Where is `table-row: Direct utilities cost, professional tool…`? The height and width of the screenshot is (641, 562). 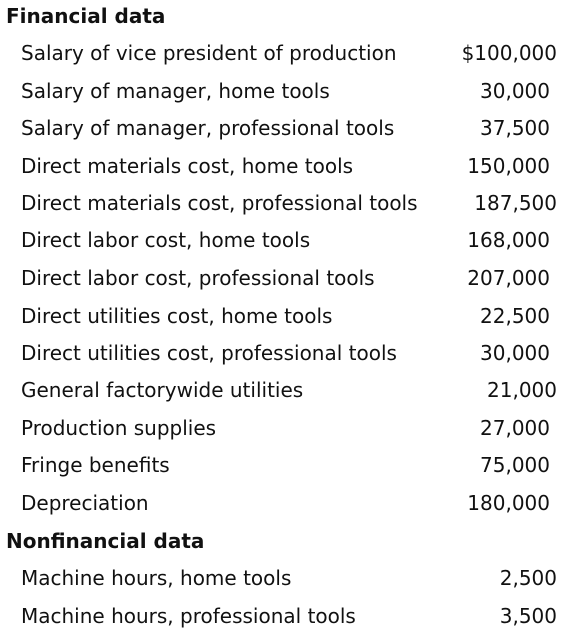
table-row: Direct utilities cost, professional tool… is located at coordinates (281, 353).